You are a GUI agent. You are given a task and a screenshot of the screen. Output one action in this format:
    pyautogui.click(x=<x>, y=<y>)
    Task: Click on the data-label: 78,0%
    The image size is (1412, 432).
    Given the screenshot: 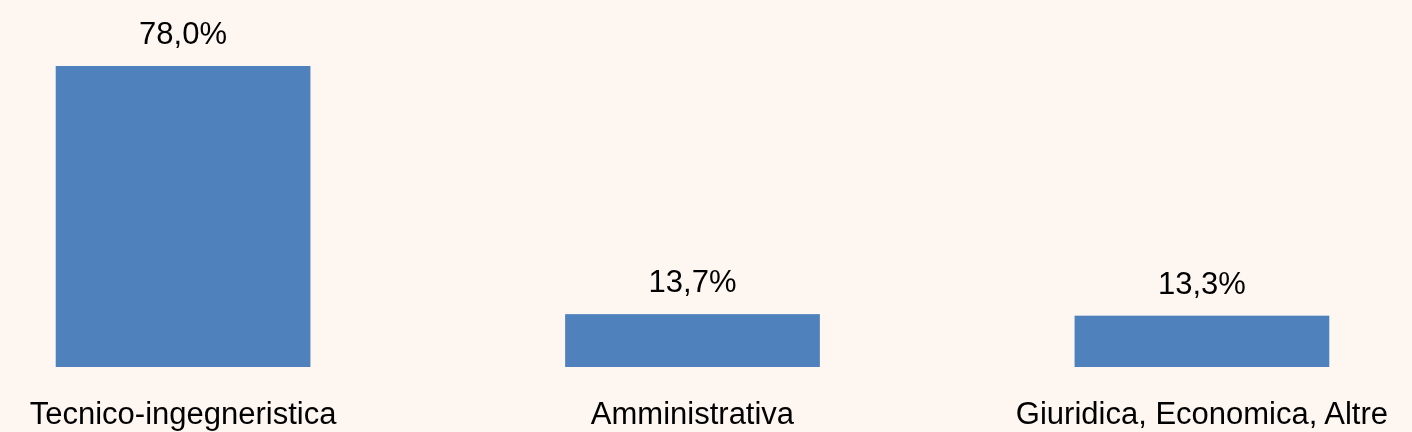 What is the action you would take?
    pyautogui.click(x=183, y=33)
    